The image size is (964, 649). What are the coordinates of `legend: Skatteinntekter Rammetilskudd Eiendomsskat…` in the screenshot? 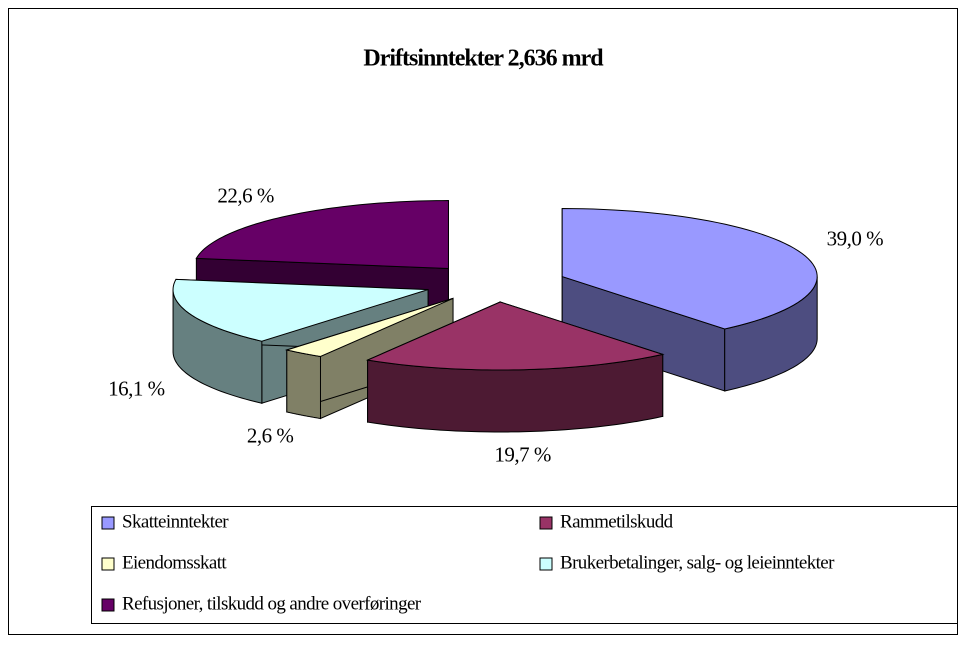 It's located at (468, 562).